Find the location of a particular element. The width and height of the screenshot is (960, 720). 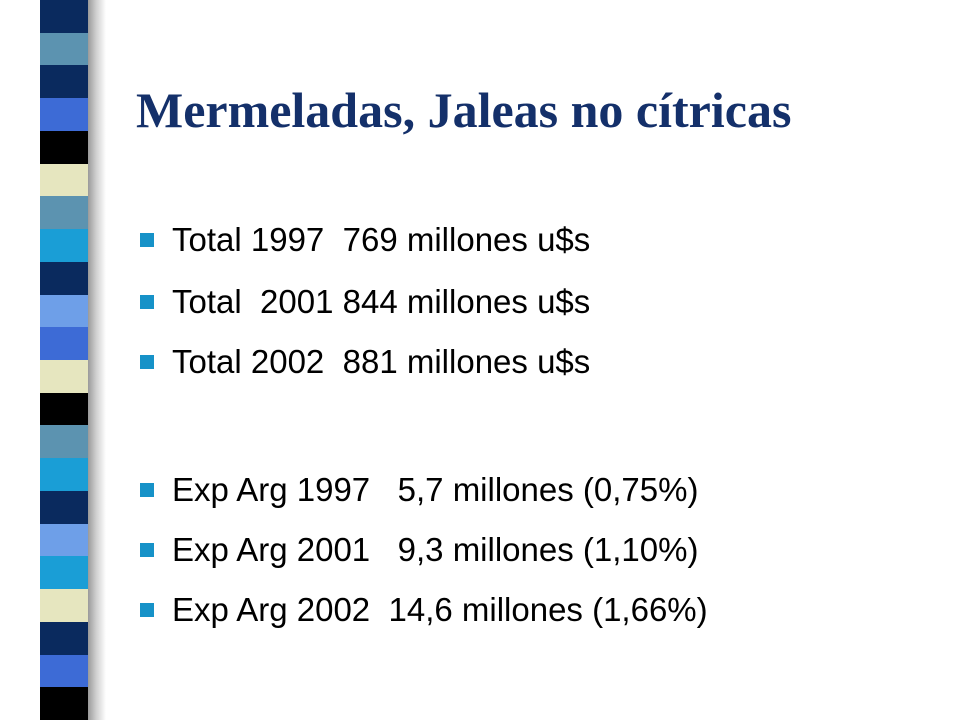

bullet-item-exp-arg-2002: Exp Arg 2002 14,6 millones (1,66%) is located at coordinates (424, 610).